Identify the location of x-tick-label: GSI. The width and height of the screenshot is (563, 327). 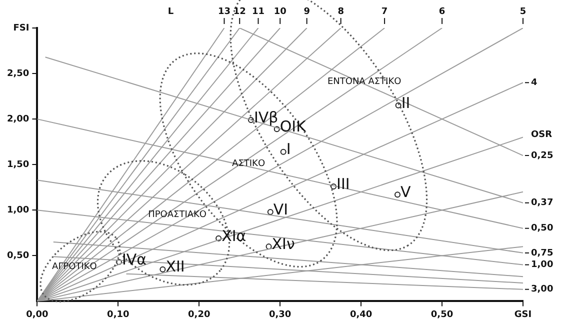
(523, 315).